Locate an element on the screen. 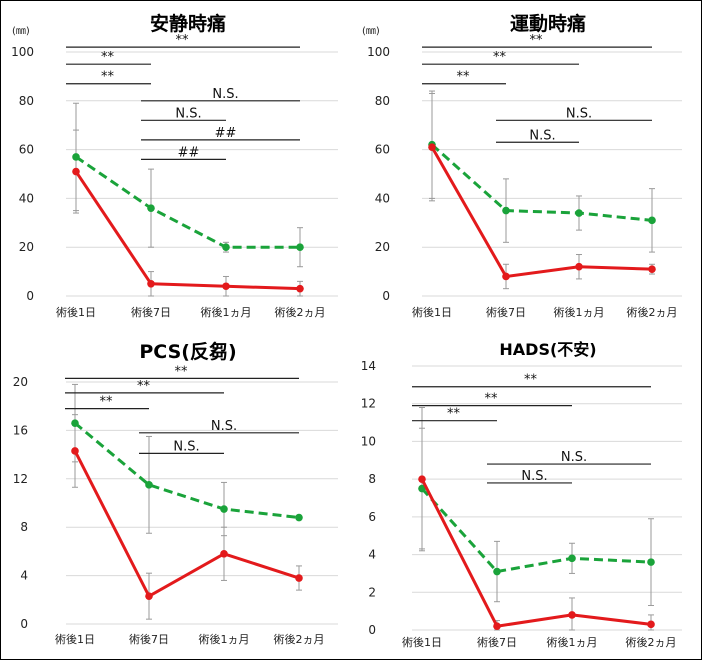  chart3-xtick-label: 術後7日 is located at coordinates (149, 639).